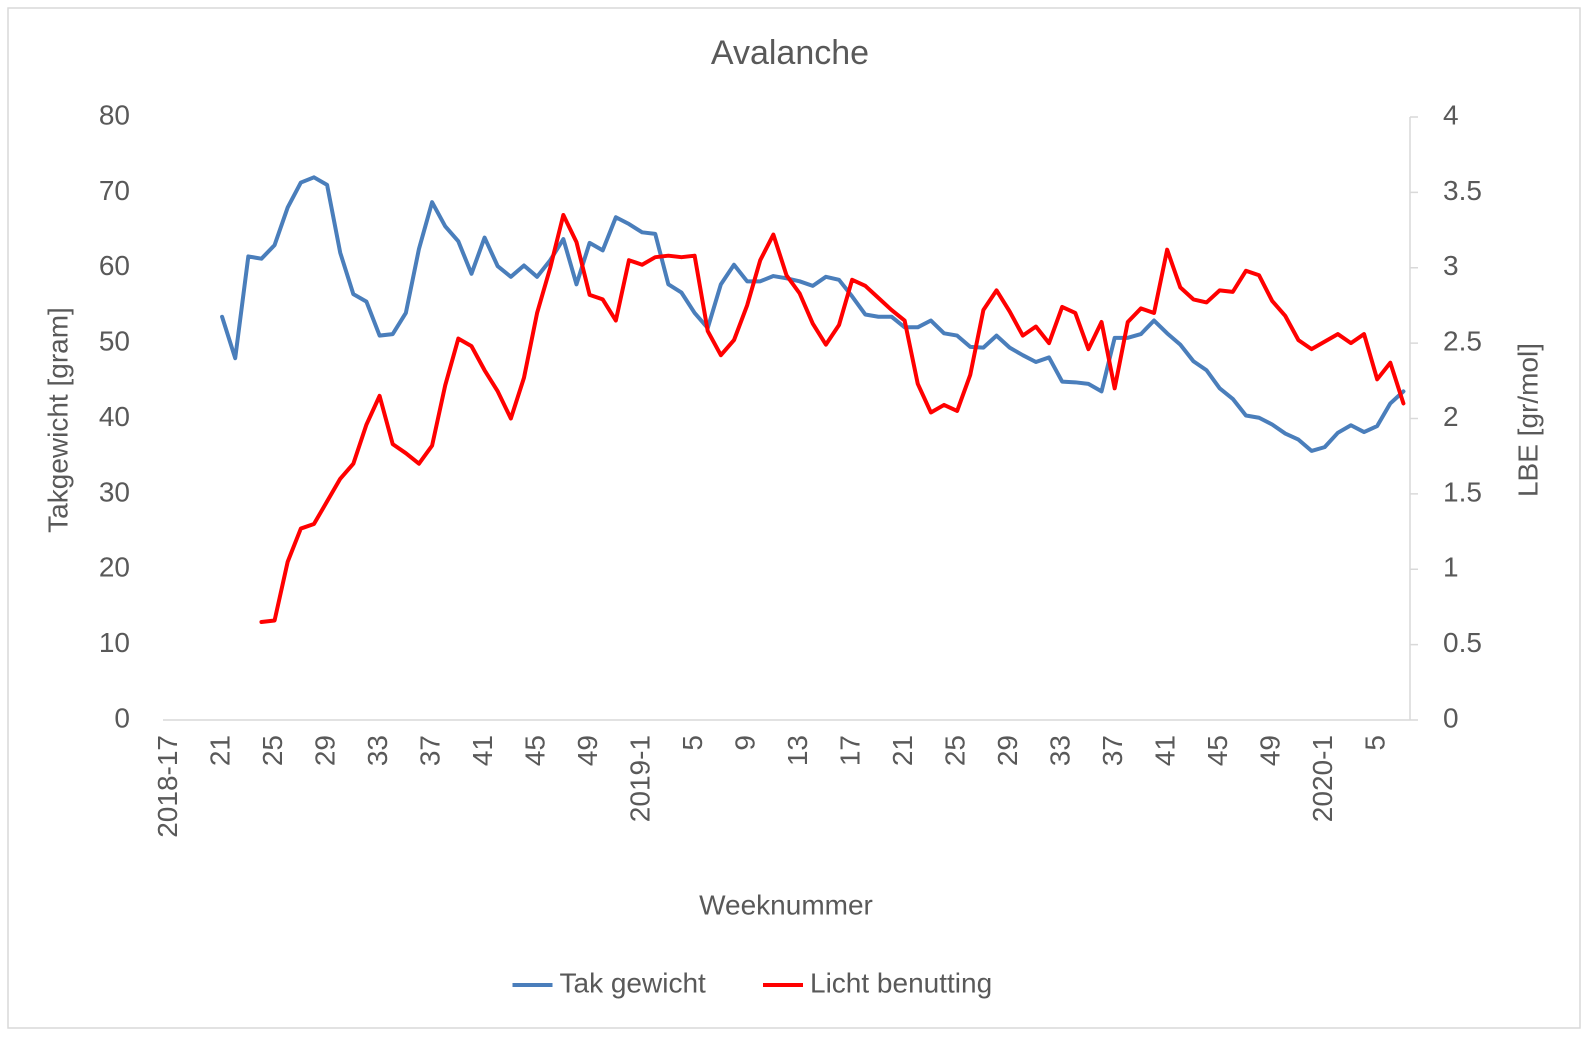 Image resolution: width=1588 pixels, height=1041 pixels. What do you see at coordinates (797, 750) in the screenshot?
I see `x-tick-label: 13` at bounding box center [797, 750].